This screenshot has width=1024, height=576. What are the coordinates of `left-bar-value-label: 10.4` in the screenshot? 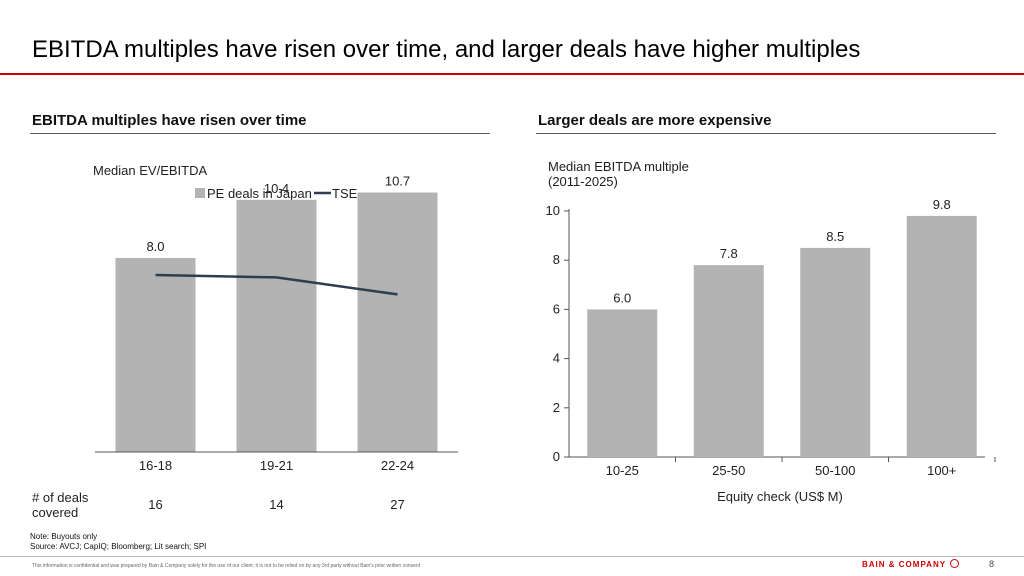 It's located at (276, 188).